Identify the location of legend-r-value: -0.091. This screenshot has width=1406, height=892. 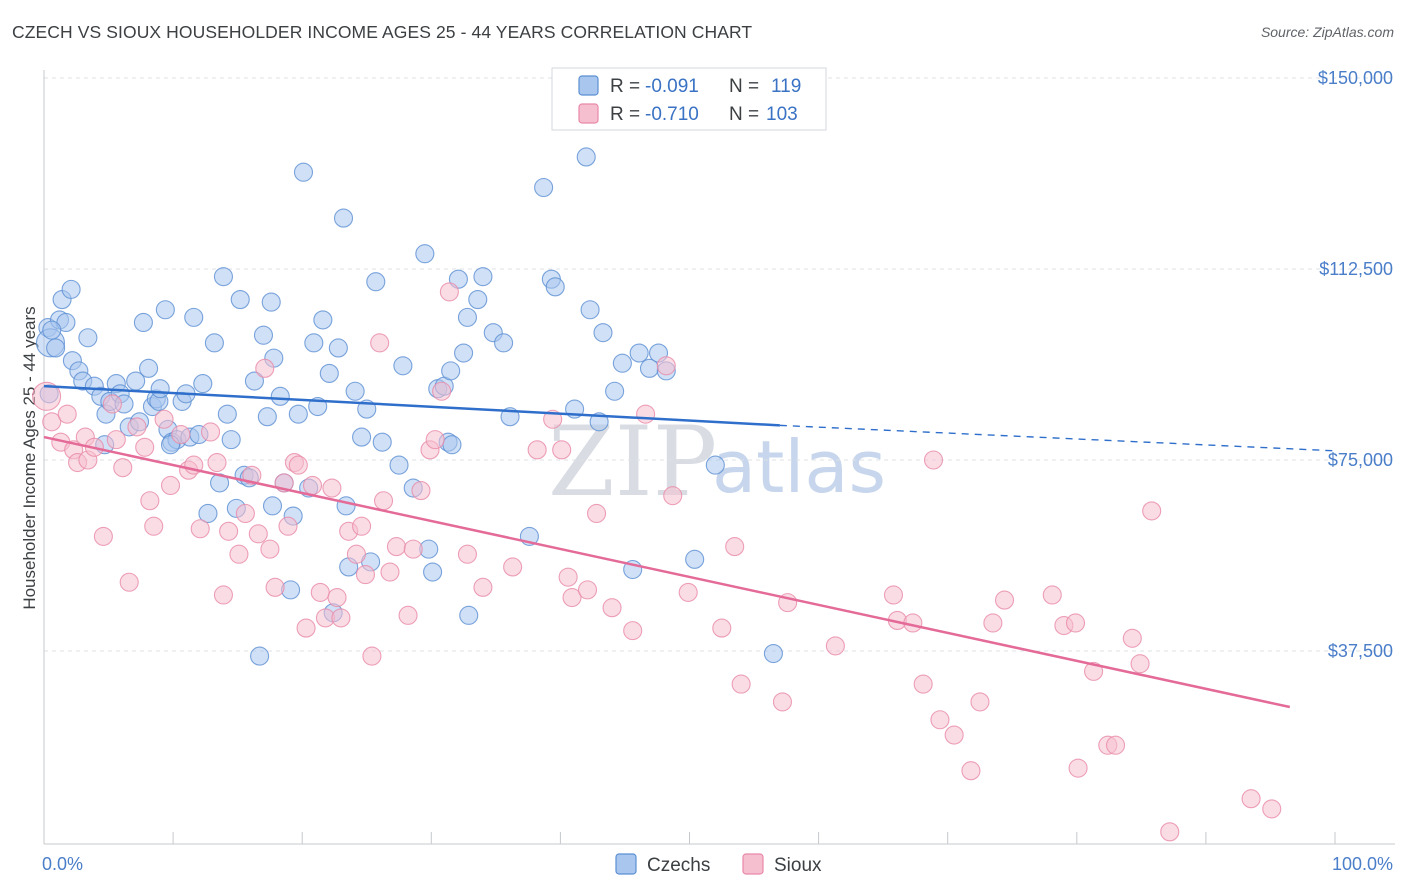
(672, 86).